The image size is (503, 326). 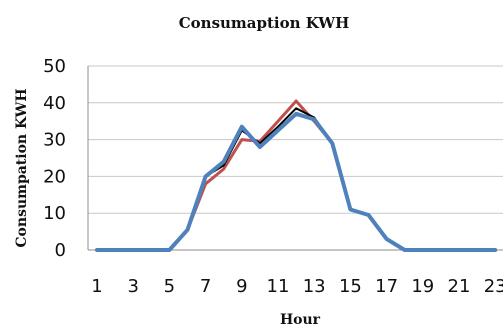 I want to click on x-tick-3: 3, so click(x=132, y=286).